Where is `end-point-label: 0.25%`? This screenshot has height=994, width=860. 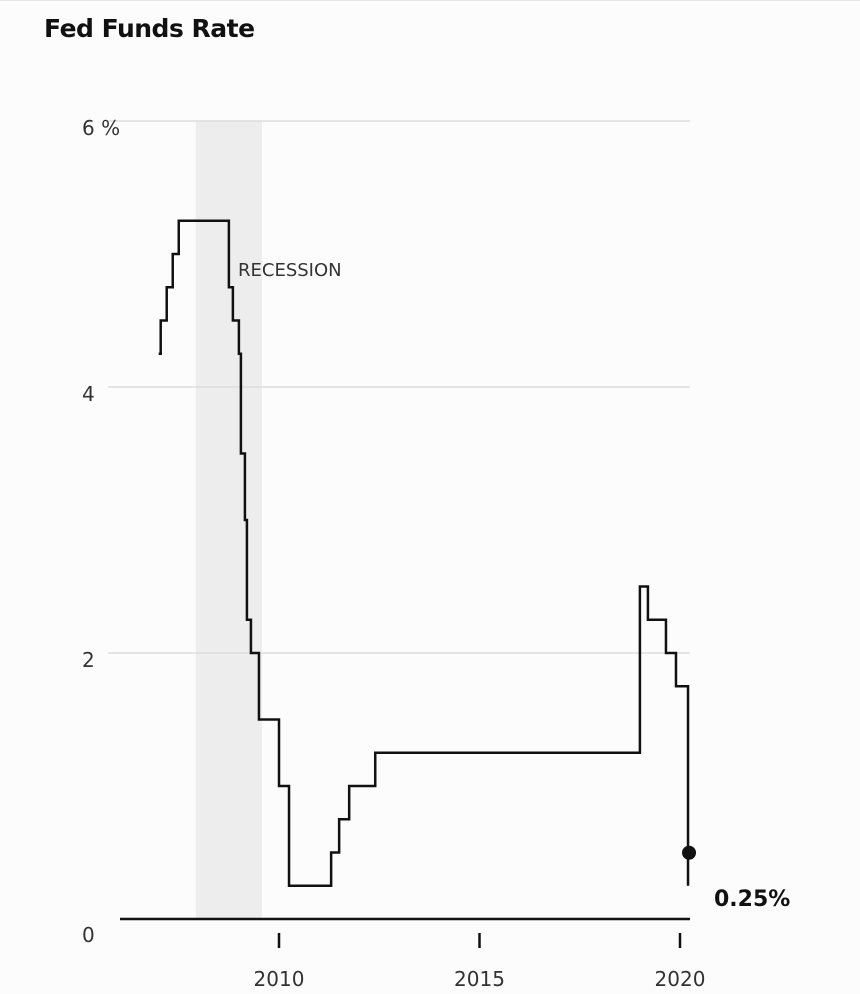
end-point-label: 0.25% is located at coordinates (752, 899).